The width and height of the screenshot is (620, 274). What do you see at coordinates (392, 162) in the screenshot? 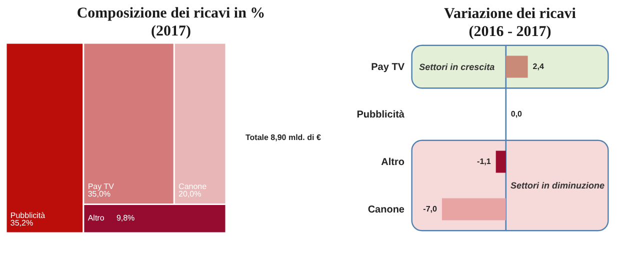
I see `y-tick-label: Altro` at bounding box center [392, 162].